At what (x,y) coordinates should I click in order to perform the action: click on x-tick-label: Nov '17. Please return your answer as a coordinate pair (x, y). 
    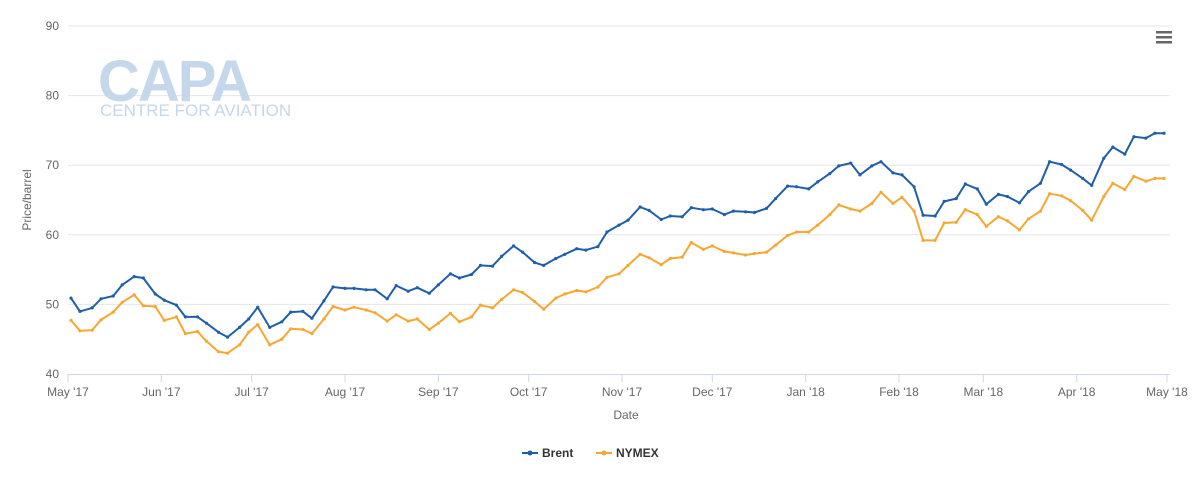
    Looking at the image, I should click on (622, 392).